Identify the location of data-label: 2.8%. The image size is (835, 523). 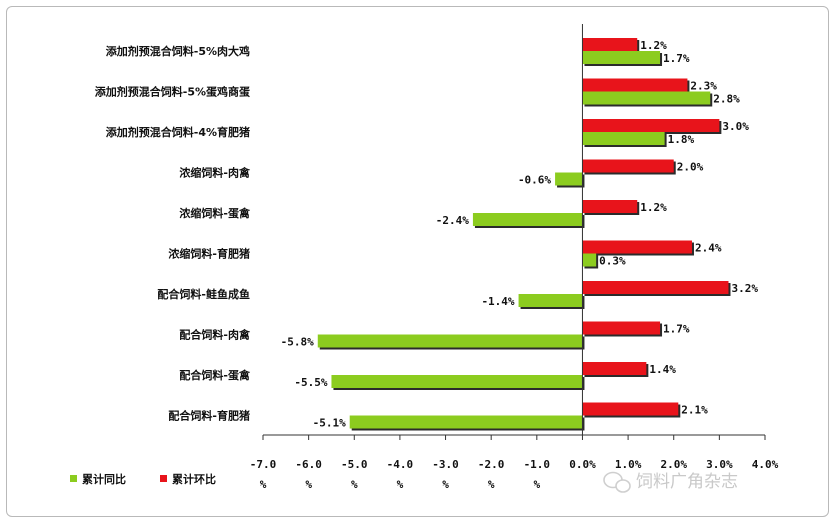
(726, 99).